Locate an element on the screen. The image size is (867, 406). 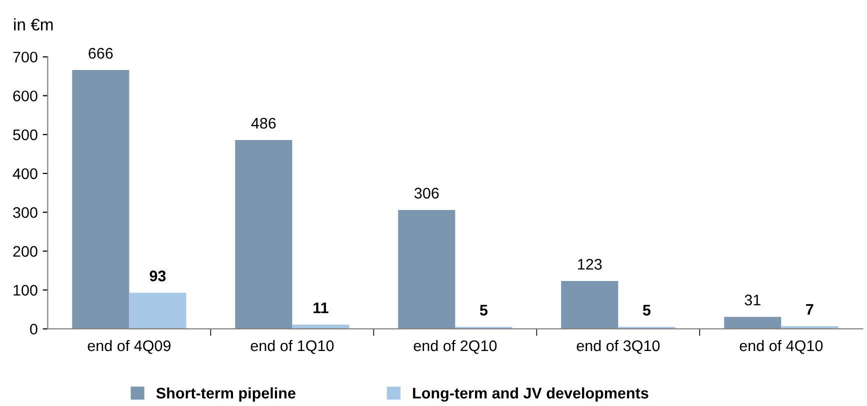
data-label: 486 is located at coordinates (263, 123).